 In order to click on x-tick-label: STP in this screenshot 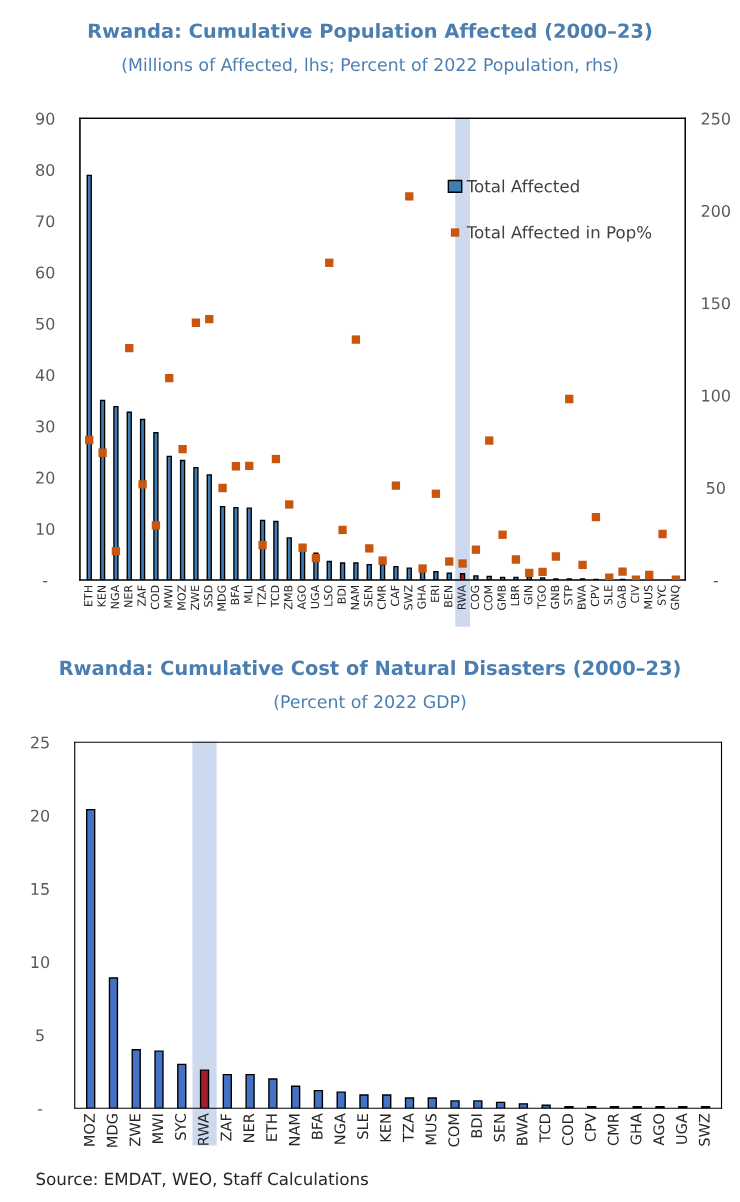, I will do `click(568, 595)`.